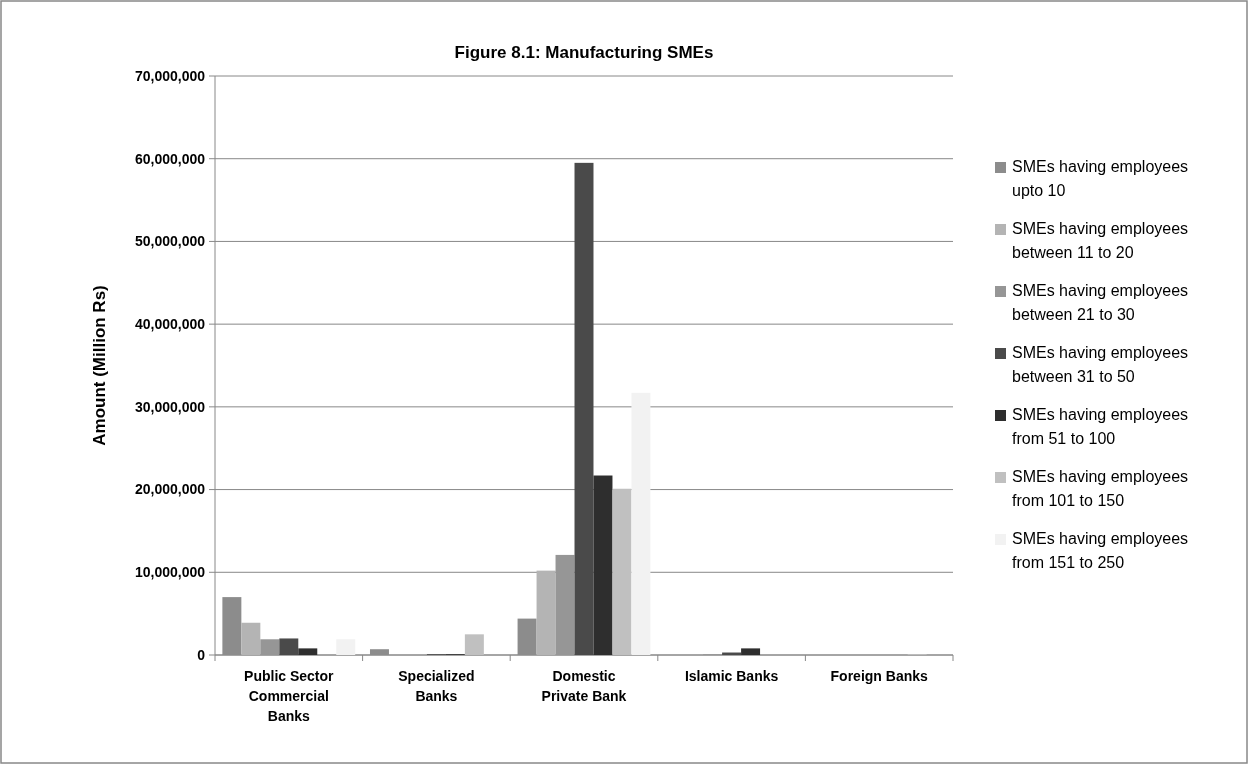 This screenshot has width=1248, height=764. Describe the element at coordinates (1100, 240) in the screenshot. I see `legend-label: SMEs having employees between 11 to 20` at that location.